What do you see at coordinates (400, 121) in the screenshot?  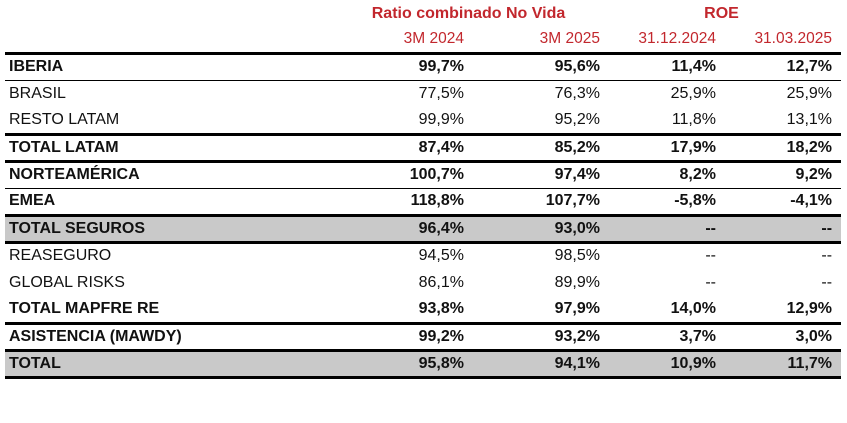 I see `cell-value: 99,9%` at bounding box center [400, 121].